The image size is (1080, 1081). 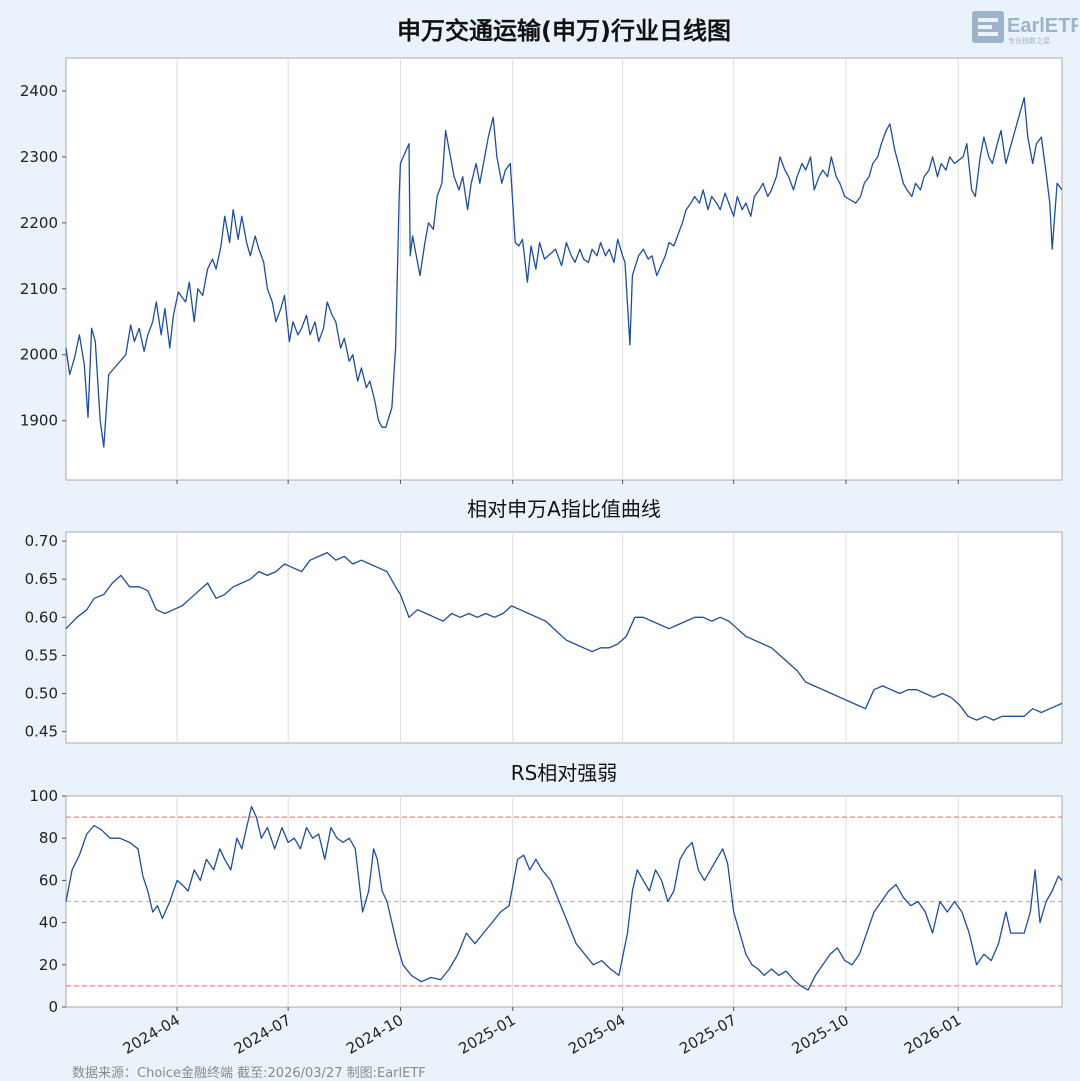 I want to click on y-tick-label: 2300, so click(x=39, y=157).